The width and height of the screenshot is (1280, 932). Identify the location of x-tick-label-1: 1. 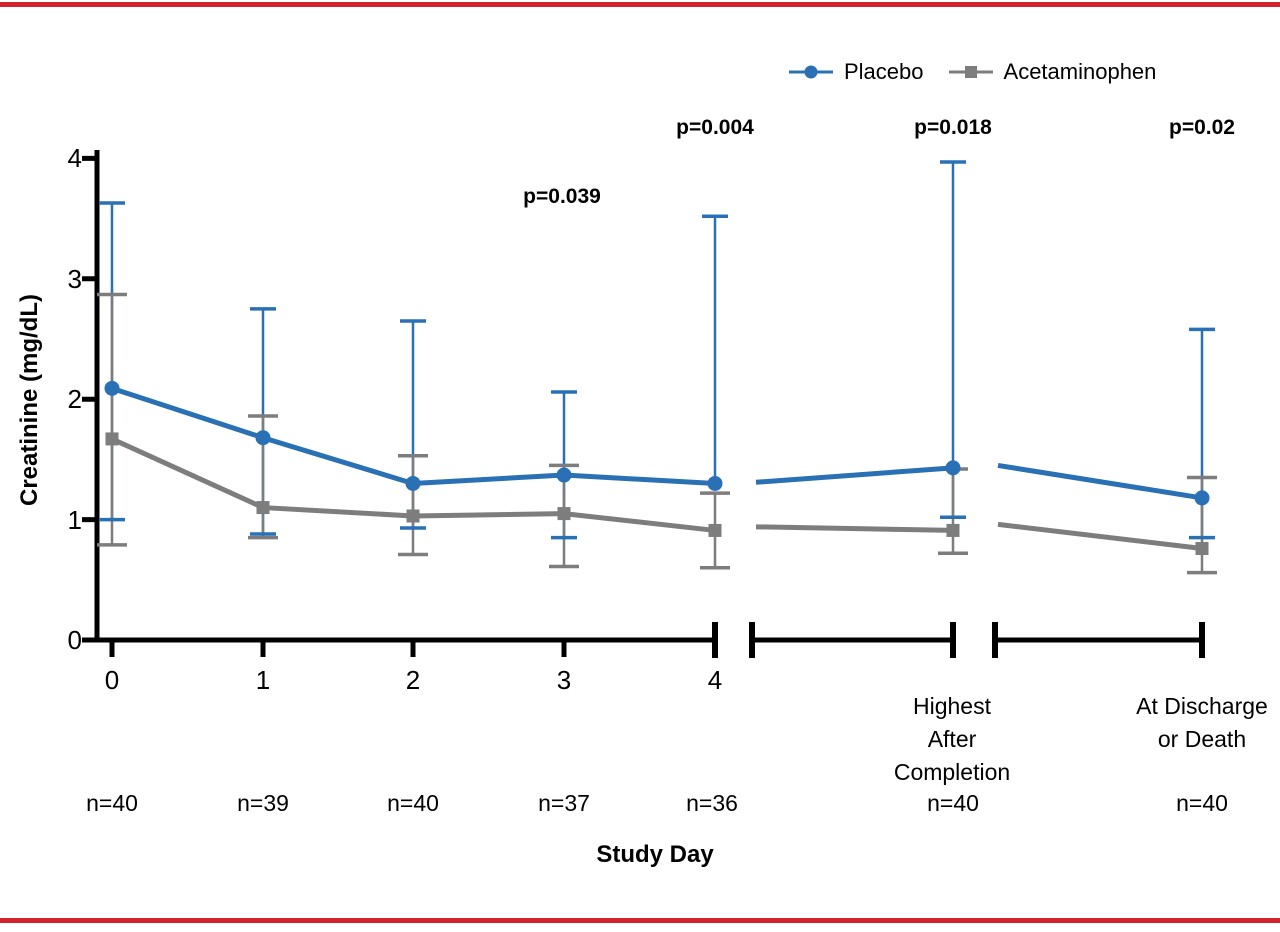
(263, 680).